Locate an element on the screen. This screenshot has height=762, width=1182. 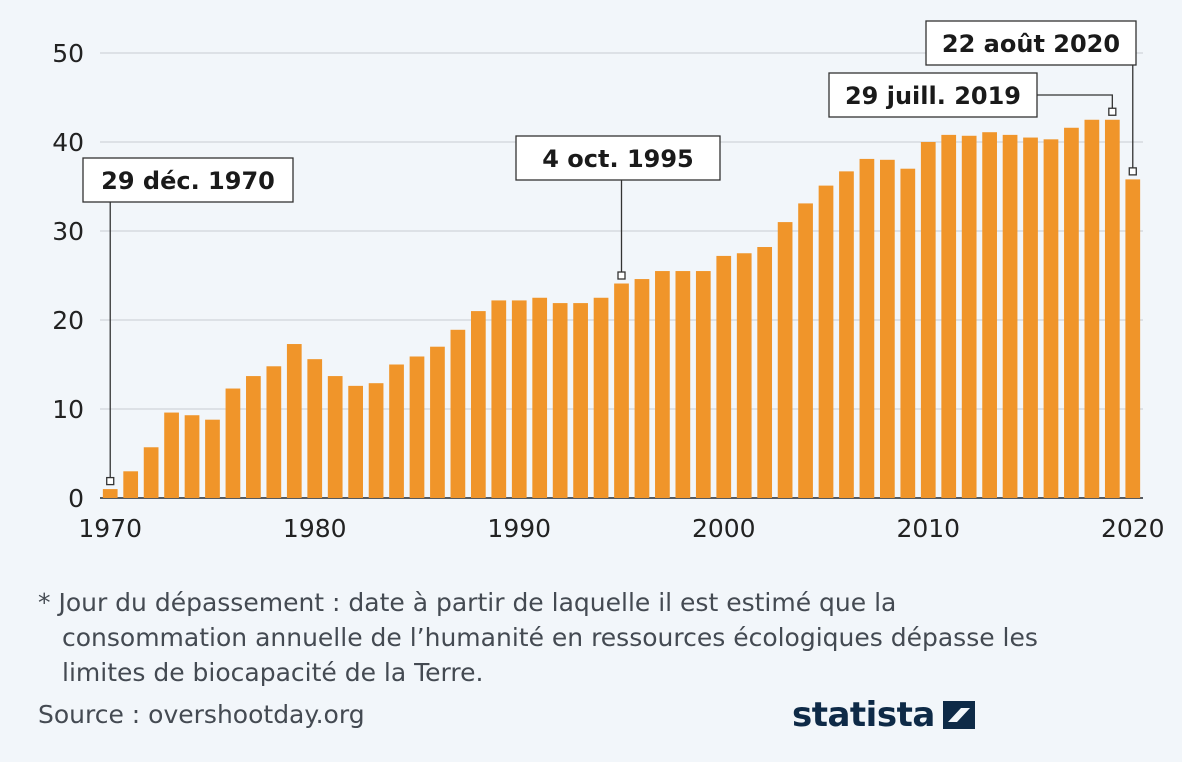
bar-1989 is located at coordinates (499, 399).